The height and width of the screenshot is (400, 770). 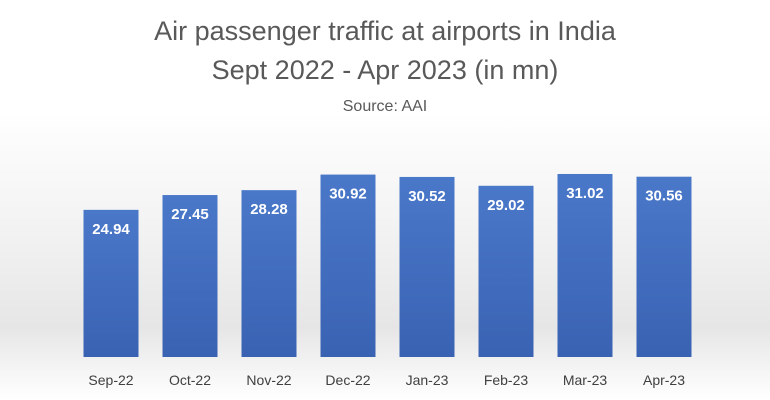 What do you see at coordinates (585, 380) in the screenshot?
I see `x-tick-label-mar-23: Mar-23` at bounding box center [585, 380].